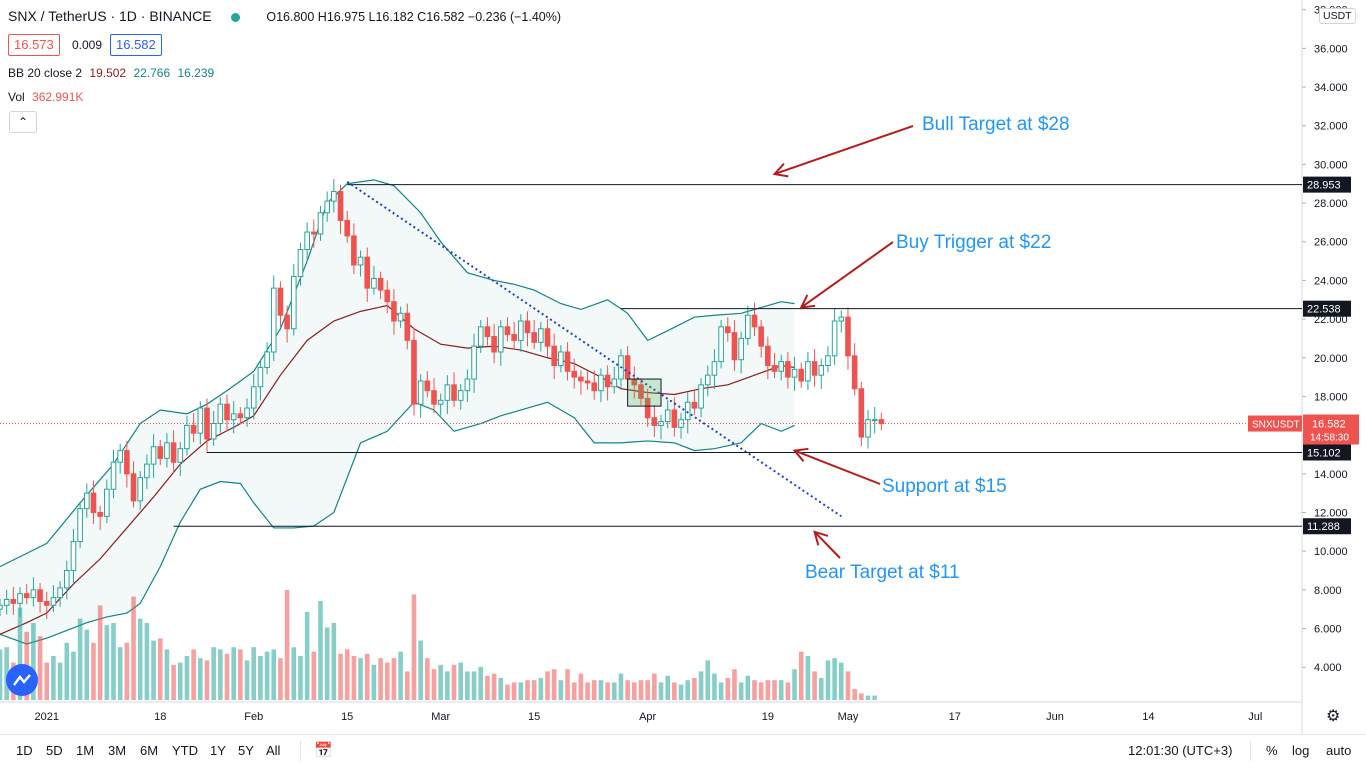 Image resolution: width=1366 pixels, height=769 pixels. What do you see at coordinates (117, 750) in the screenshot?
I see `timeframe-3m-button: 3M` at bounding box center [117, 750].